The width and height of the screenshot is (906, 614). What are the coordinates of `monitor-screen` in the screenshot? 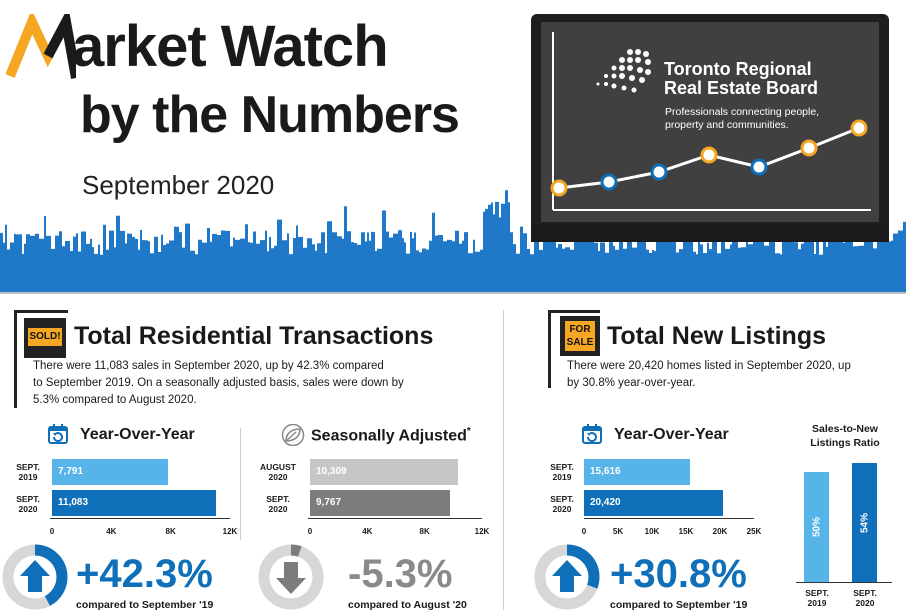 It's located at (710, 122).